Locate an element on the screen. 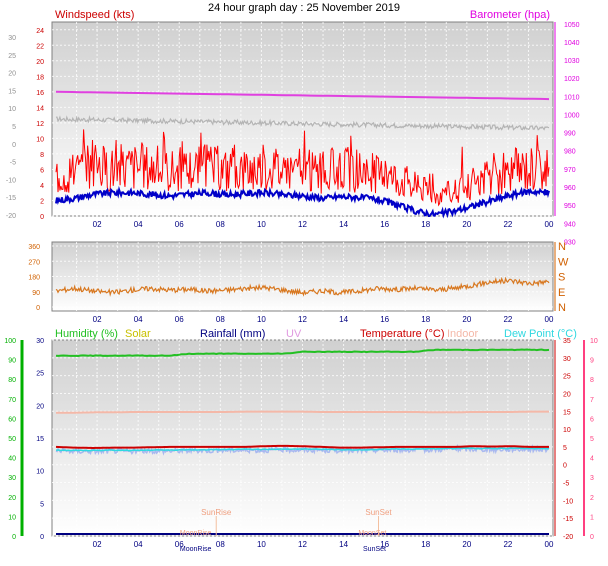 The height and width of the screenshot is (566, 608). rain-axis-tick: 10 is located at coordinates (40, 472).